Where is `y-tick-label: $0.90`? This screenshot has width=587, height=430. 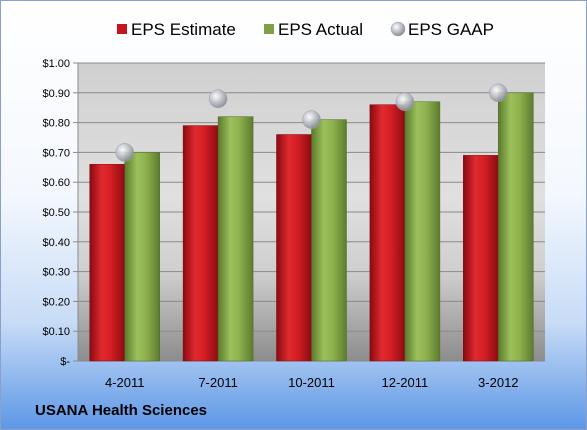 y-tick-label: $0.90 is located at coordinates (56, 94).